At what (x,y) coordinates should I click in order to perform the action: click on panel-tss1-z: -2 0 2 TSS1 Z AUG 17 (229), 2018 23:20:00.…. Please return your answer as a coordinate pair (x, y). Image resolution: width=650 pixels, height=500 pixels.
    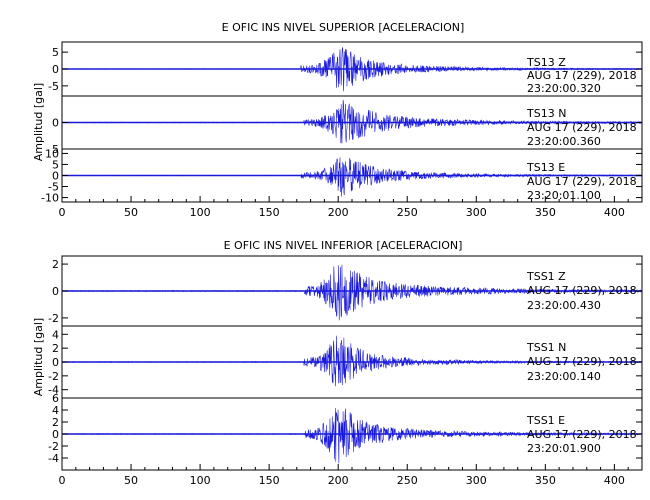
    Looking at the image, I should click on (345, 291).